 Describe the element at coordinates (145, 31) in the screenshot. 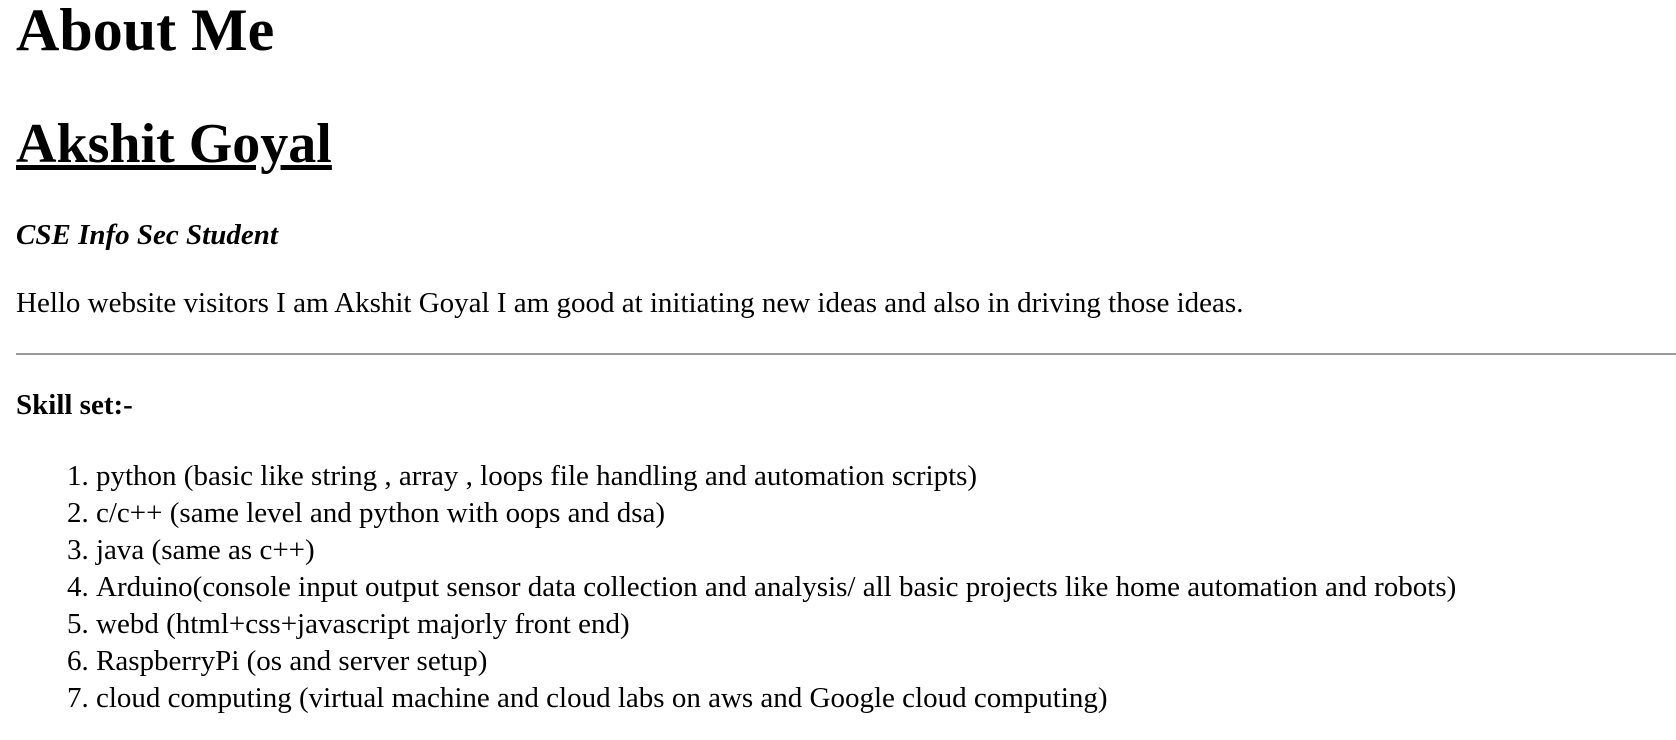

I see `page-title: About Me` at that location.